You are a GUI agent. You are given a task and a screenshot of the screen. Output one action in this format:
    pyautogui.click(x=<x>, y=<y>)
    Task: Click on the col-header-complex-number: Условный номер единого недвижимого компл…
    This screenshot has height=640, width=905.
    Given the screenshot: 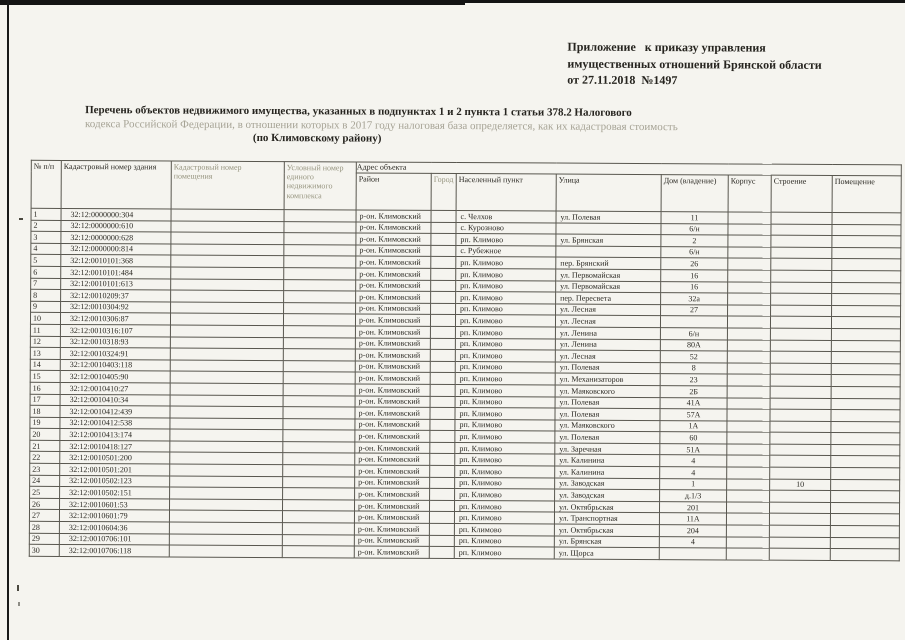 What is the action you would take?
    pyautogui.click(x=320, y=185)
    